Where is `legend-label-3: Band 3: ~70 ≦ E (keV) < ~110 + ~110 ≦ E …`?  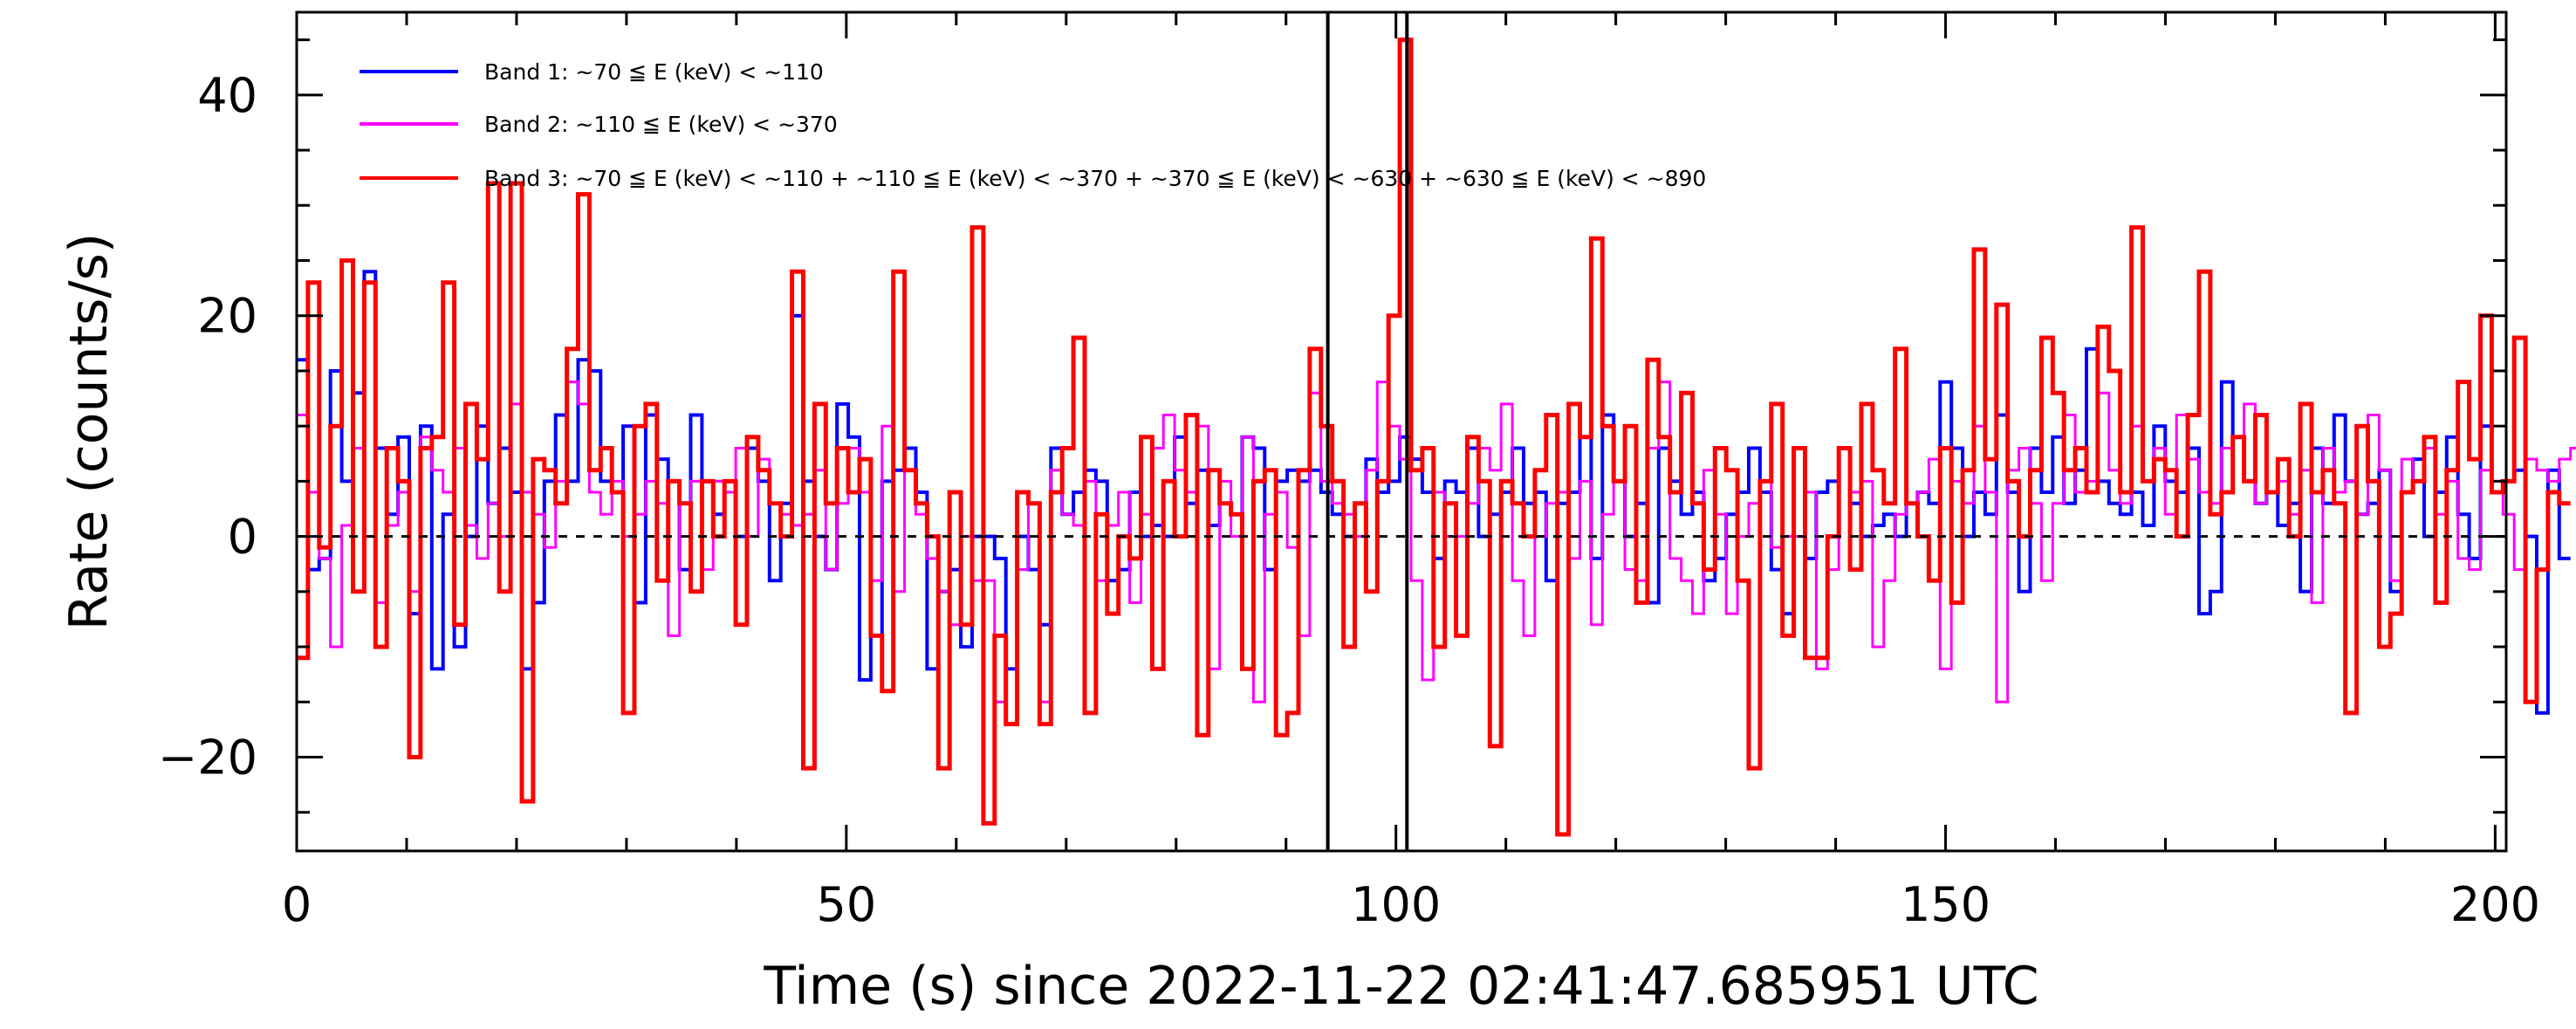 legend-label-3: Band 3: ~70 ≦ E (keV) < ~110 + ~110 ≦ E … is located at coordinates (1095, 178).